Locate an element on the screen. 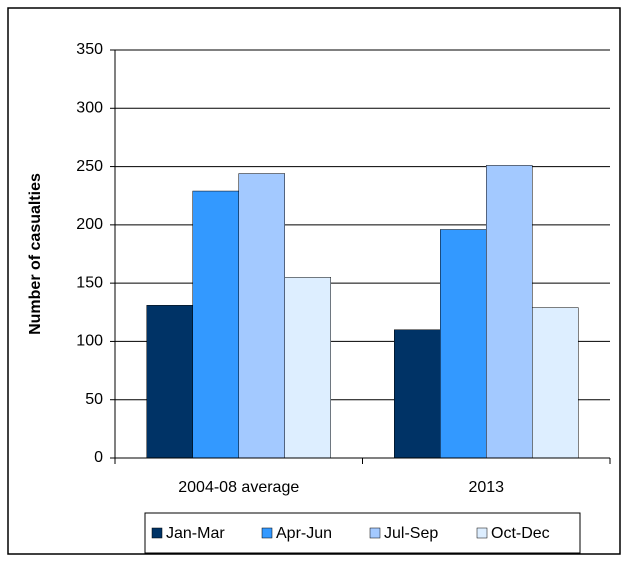 The height and width of the screenshot is (567, 627). legend-label: Jan-Mar is located at coordinates (195, 533).